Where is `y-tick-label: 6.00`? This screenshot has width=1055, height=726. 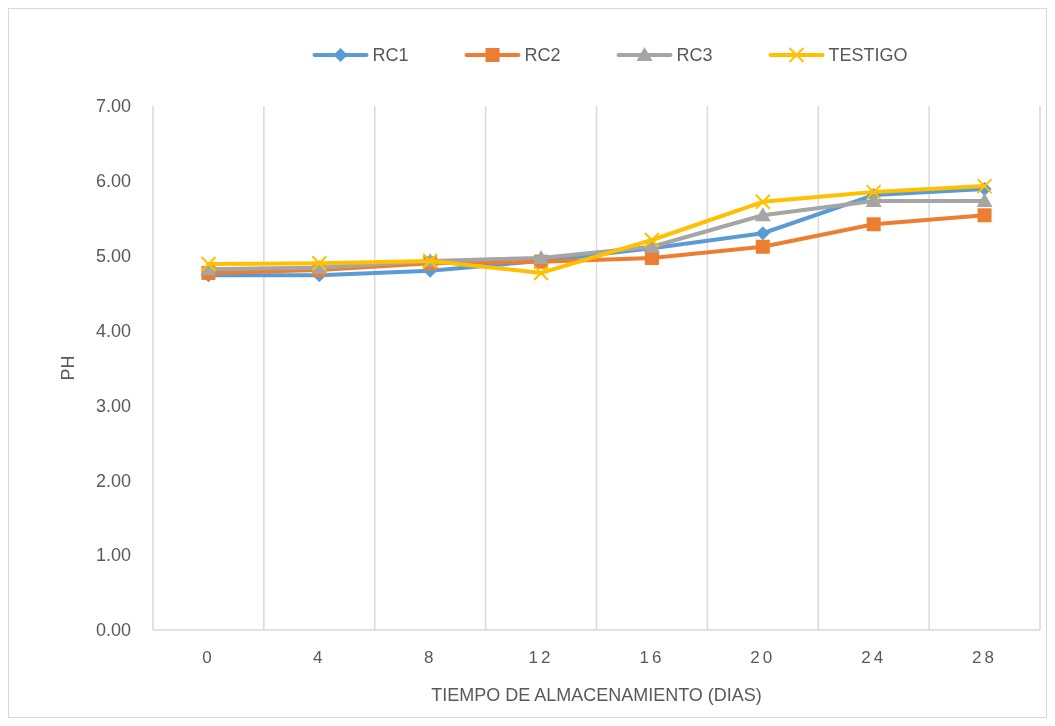
y-tick-label: 6.00 is located at coordinates (113, 181).